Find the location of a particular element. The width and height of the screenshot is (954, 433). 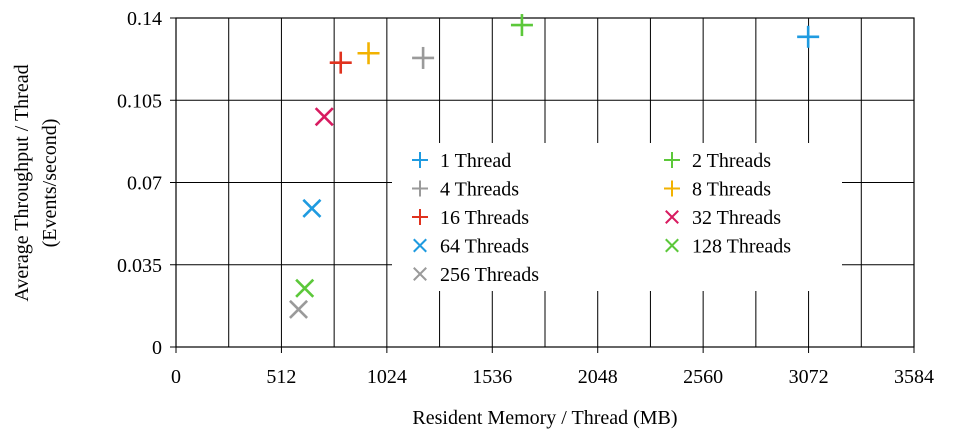

legend-item: 64 Threads is located at coordinates (471, 247).